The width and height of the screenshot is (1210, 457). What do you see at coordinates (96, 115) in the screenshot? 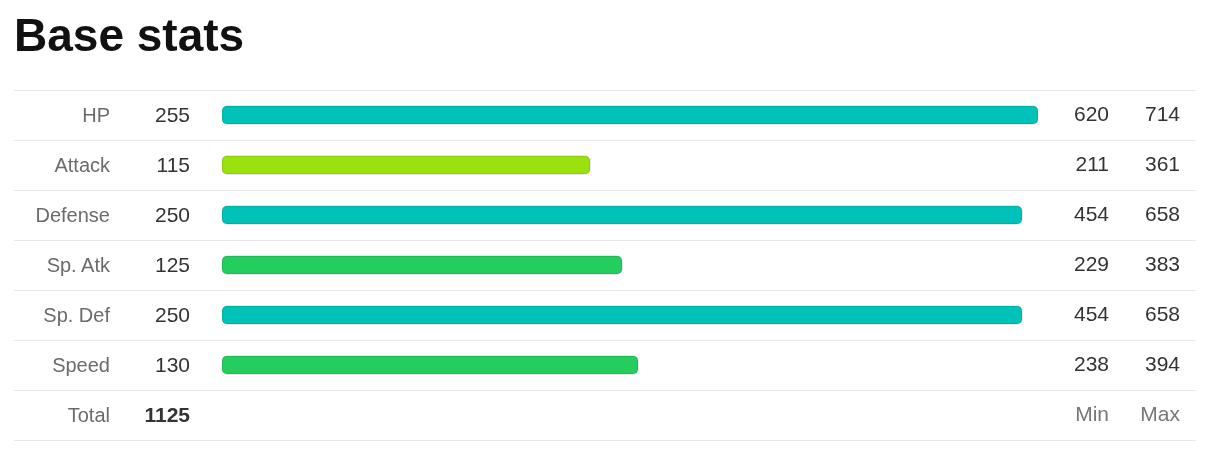
I see `y-tick-label: HP` at bounding box center [96, 115].